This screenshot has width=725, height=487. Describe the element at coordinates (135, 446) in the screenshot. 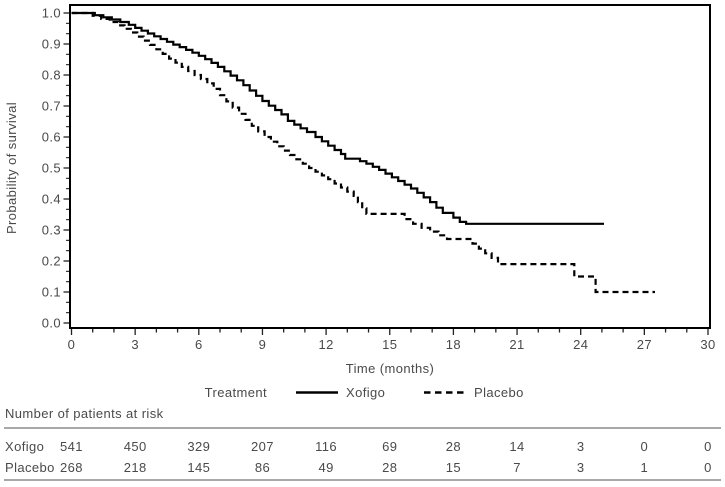

I see `at-risk-value-xofigo: 450` at that location.